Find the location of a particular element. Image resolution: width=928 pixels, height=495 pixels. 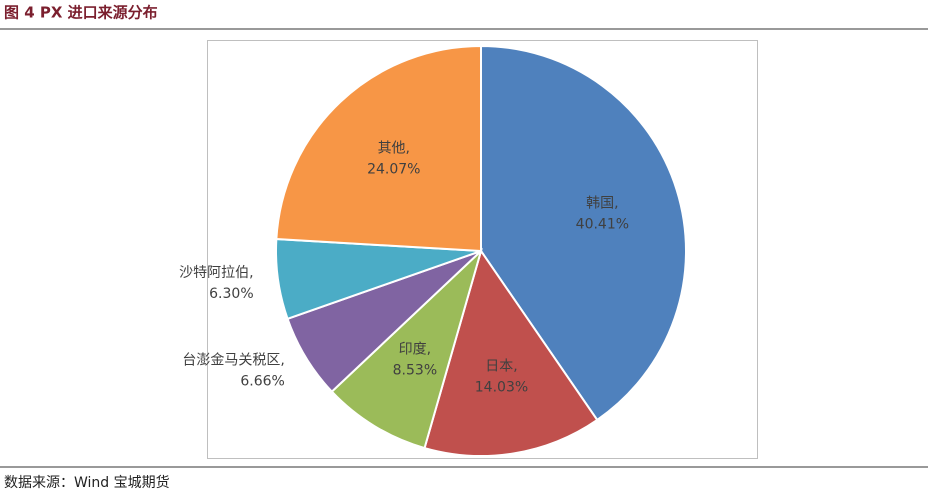

source: 数据来源：Wind 宝城期货 is located at coordinates (87, 482).